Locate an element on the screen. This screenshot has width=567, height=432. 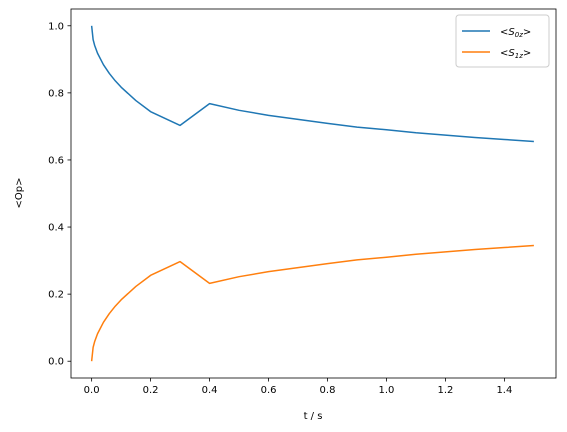
legend-label-s1z-sub: 1z is located at coordinates (519, 56).